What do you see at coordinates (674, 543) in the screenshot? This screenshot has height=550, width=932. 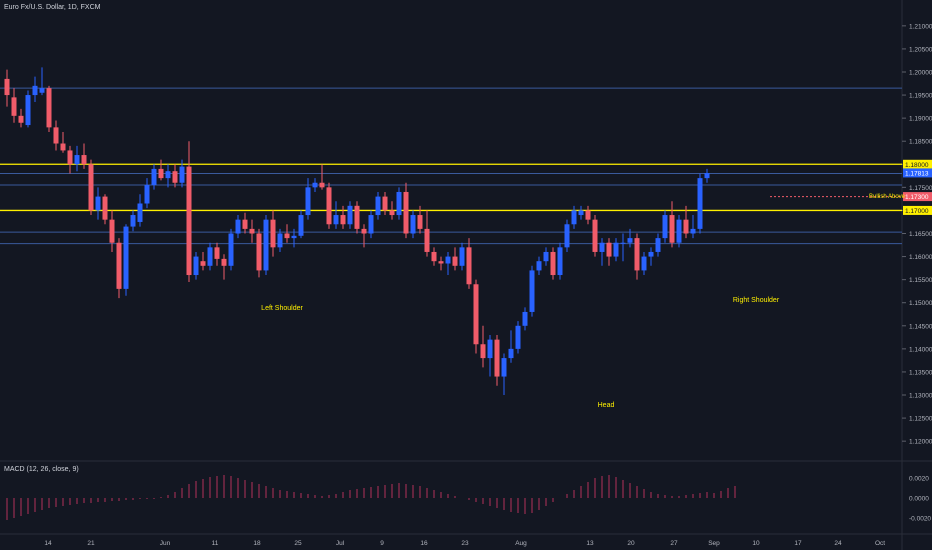 I see `time-tick-label: 27` at bounding box center [674, 543].